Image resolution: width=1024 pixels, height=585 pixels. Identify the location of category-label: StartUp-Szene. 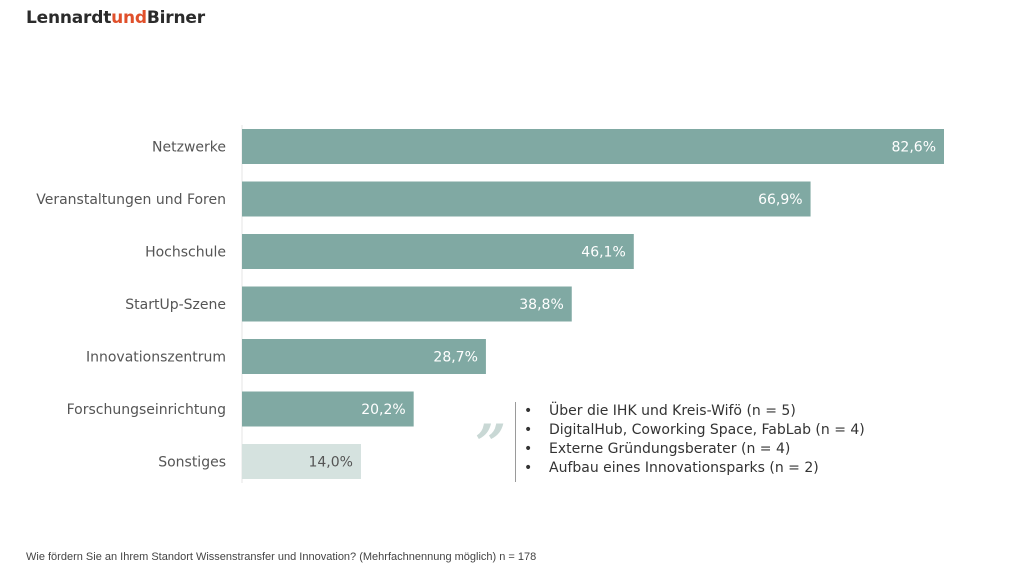
(175, 305).